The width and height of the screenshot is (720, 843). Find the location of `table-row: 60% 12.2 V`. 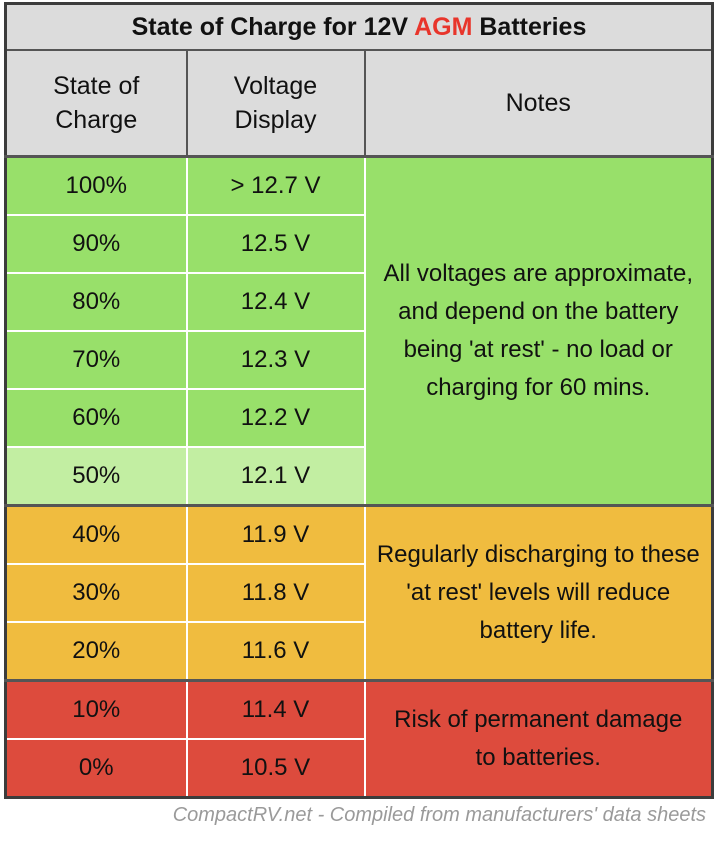

table-row: 60% 12.2 V is located at coordinates (359, 418).